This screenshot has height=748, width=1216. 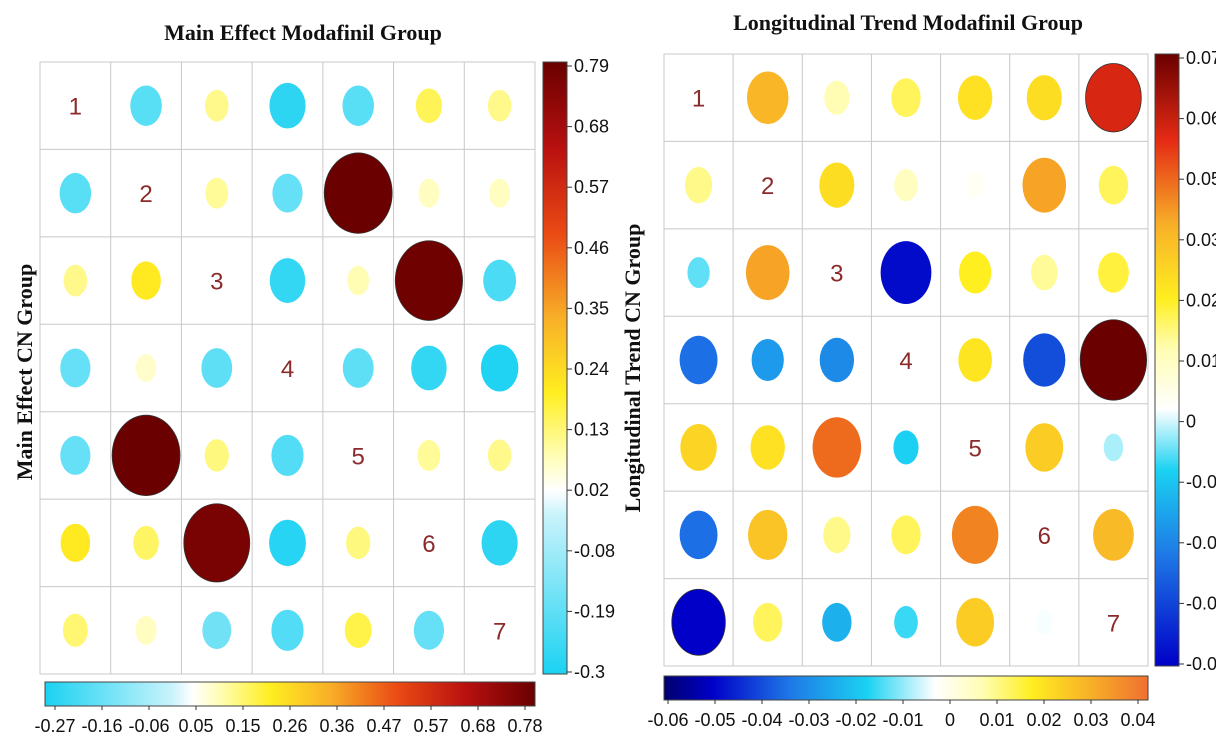 I want to click on colorbar-tick-label: 0.02, so click(x=591, y=490).